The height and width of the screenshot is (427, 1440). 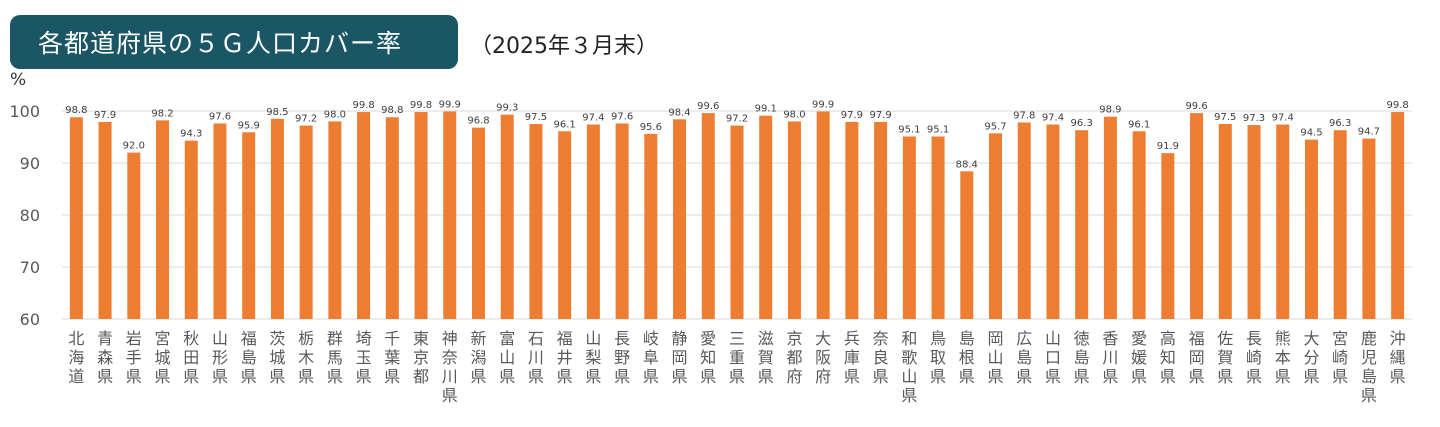 What do you see at coordinates (76, 357) in the screenshot?
I see `x-tick-label: 北海道` at bounding box center [76, 357].